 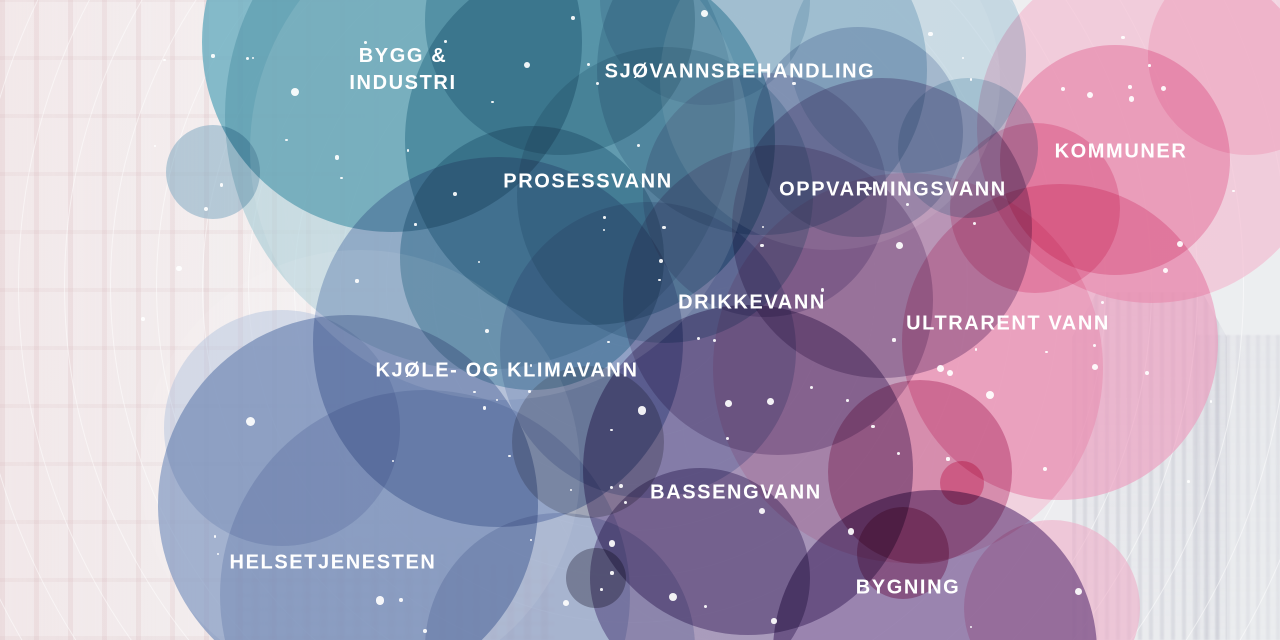 What do you see at coordinates (1008, 323) in the screenshot?
I see `bubble-label-ultrarent-vann: ULTRARENT VANN` at bounding box center [1008, 323].